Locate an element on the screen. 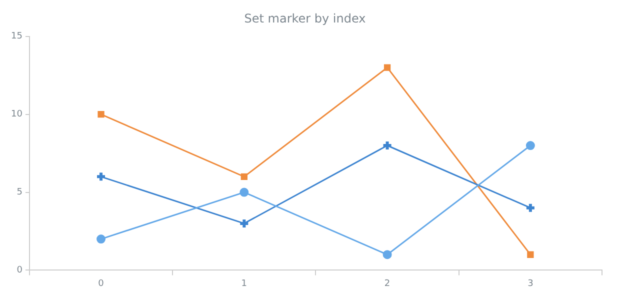 Image resolution: width=620 pixels, height=300 pixels. x-tick-label: 2 is located at coordinates (387, 283).